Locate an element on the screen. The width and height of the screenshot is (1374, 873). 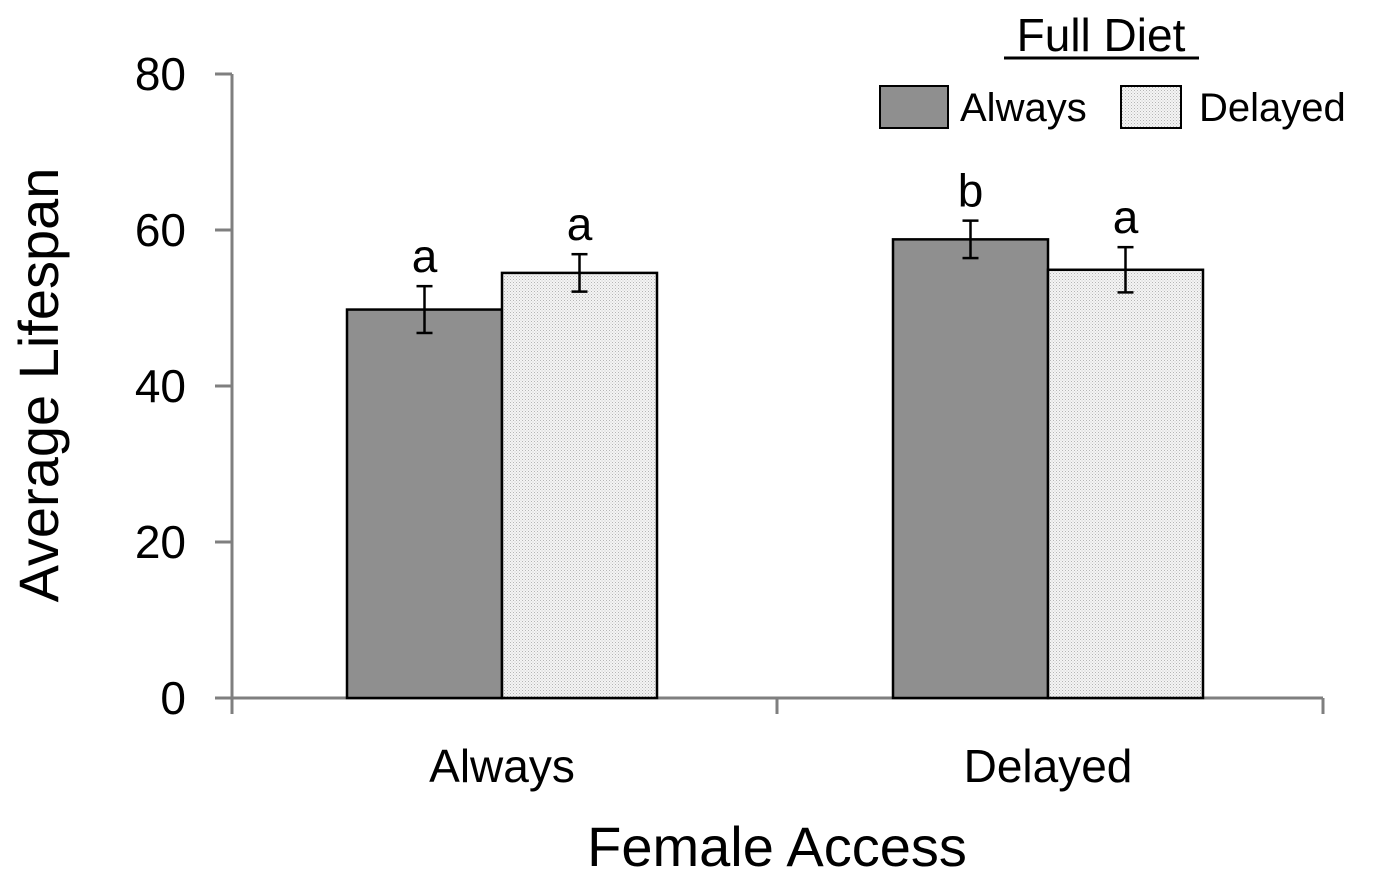
y-tick-label: 20 is located at coordinates (160, 542).